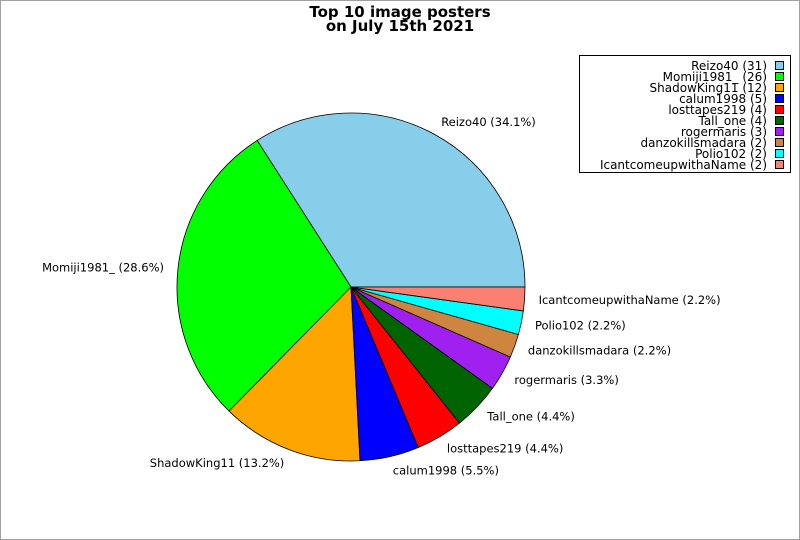 This screenshot has width=800, height=540. I want to click on legend-item-rogermaris: rogermaris (3), so click(732, 131).